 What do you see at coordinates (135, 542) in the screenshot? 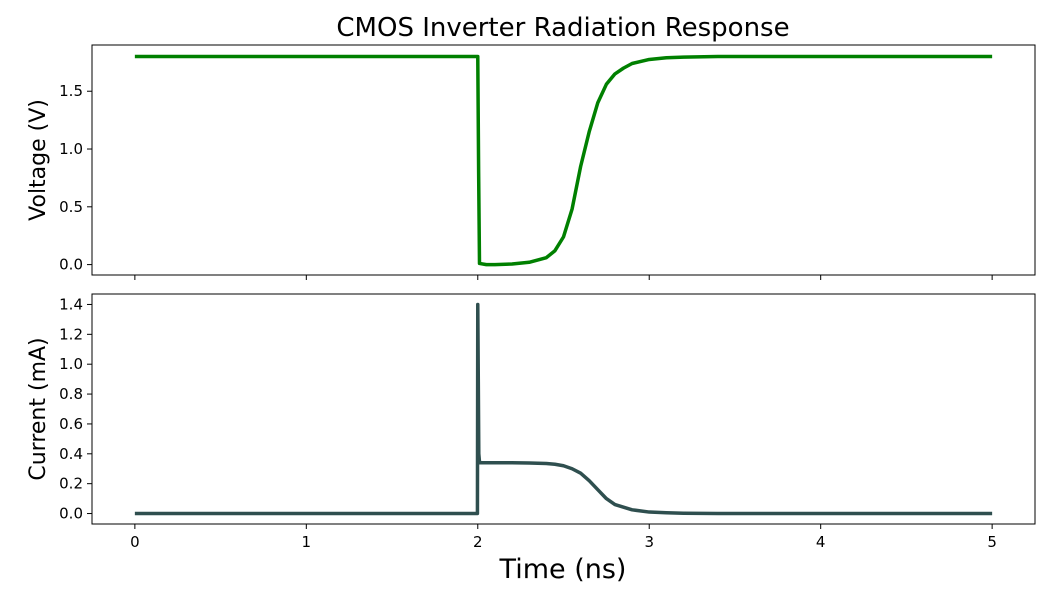
I see `current-x-tick-label: 0` at bounding box center [135, 542].